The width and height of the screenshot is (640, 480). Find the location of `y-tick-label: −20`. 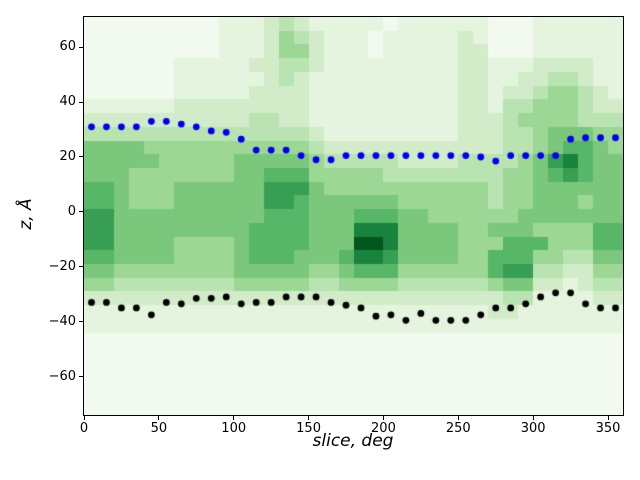

y-tick-label: −20 is located at coordinates (62, 266).